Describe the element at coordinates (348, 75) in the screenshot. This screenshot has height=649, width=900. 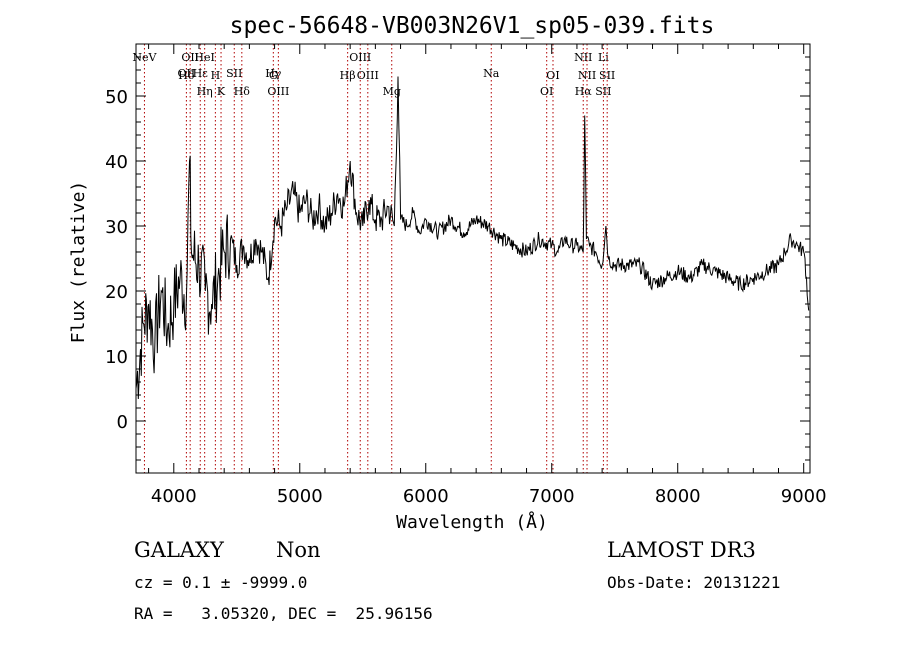
I see `line-label-bottom: Hβ` at that location.